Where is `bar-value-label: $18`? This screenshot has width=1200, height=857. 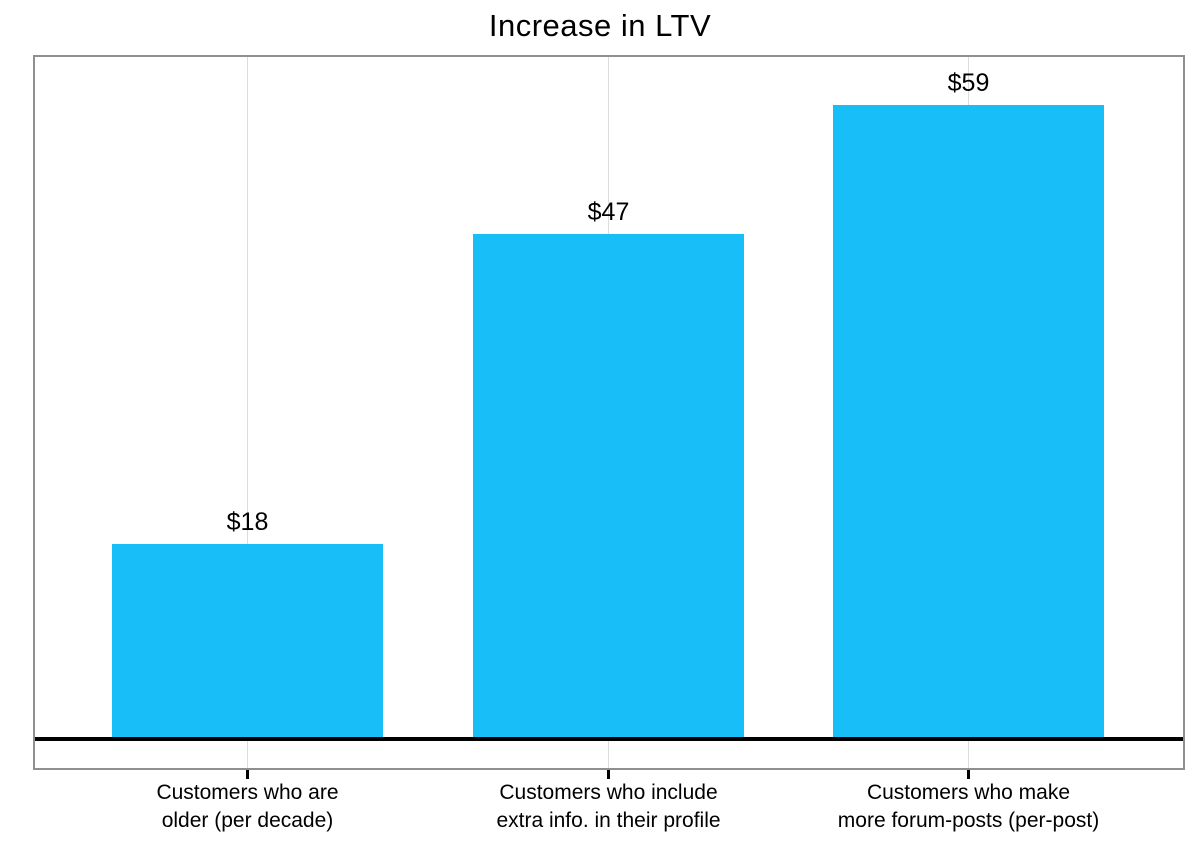 bar-value-label: $18 is located at coordinates (247, 522).